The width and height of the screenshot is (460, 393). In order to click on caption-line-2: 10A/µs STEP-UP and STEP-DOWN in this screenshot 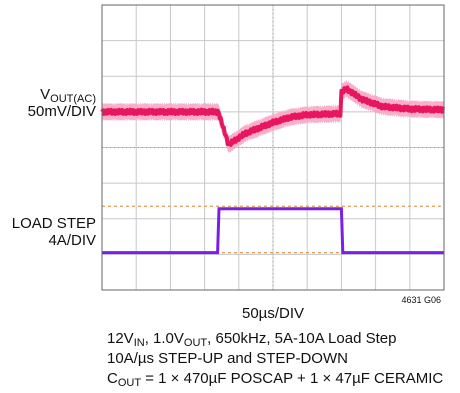, I will do `click(227, 358)`.